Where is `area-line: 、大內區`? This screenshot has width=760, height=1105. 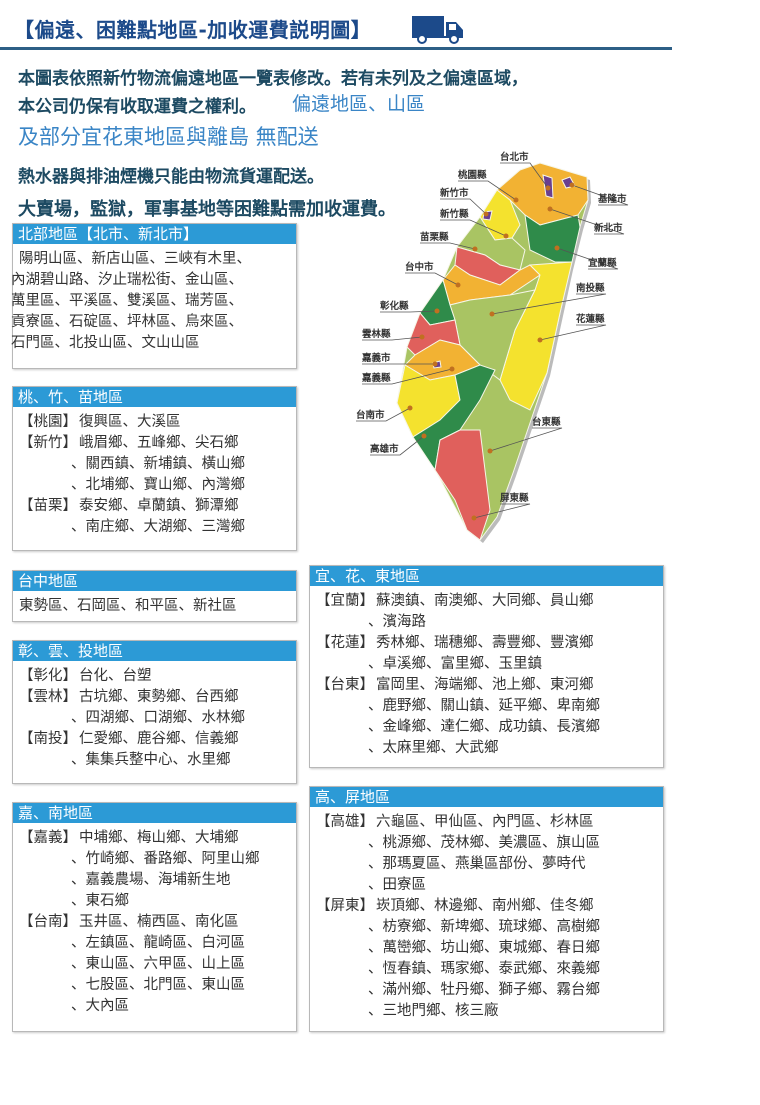
area-line: 、大內區 is located at coordinates (154, 1006).